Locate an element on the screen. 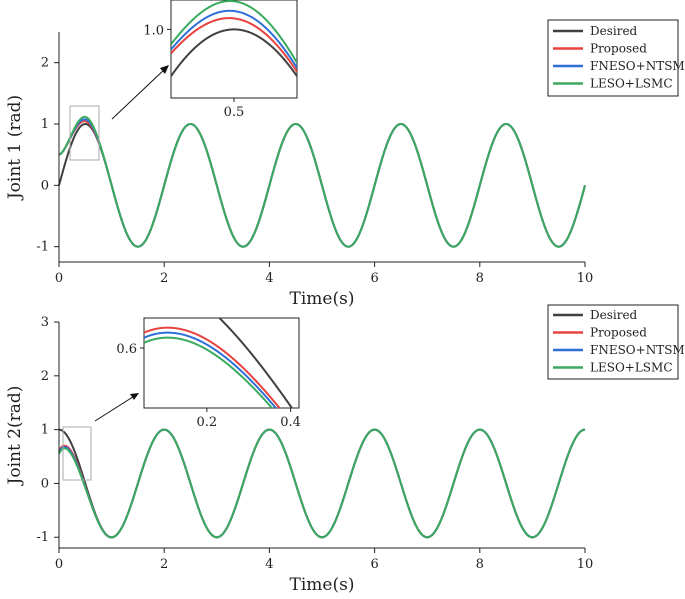  joint1-legend: Desired Proposed FNESO+NTSMC LESO+LSMC is located at coordinates (616, 58).